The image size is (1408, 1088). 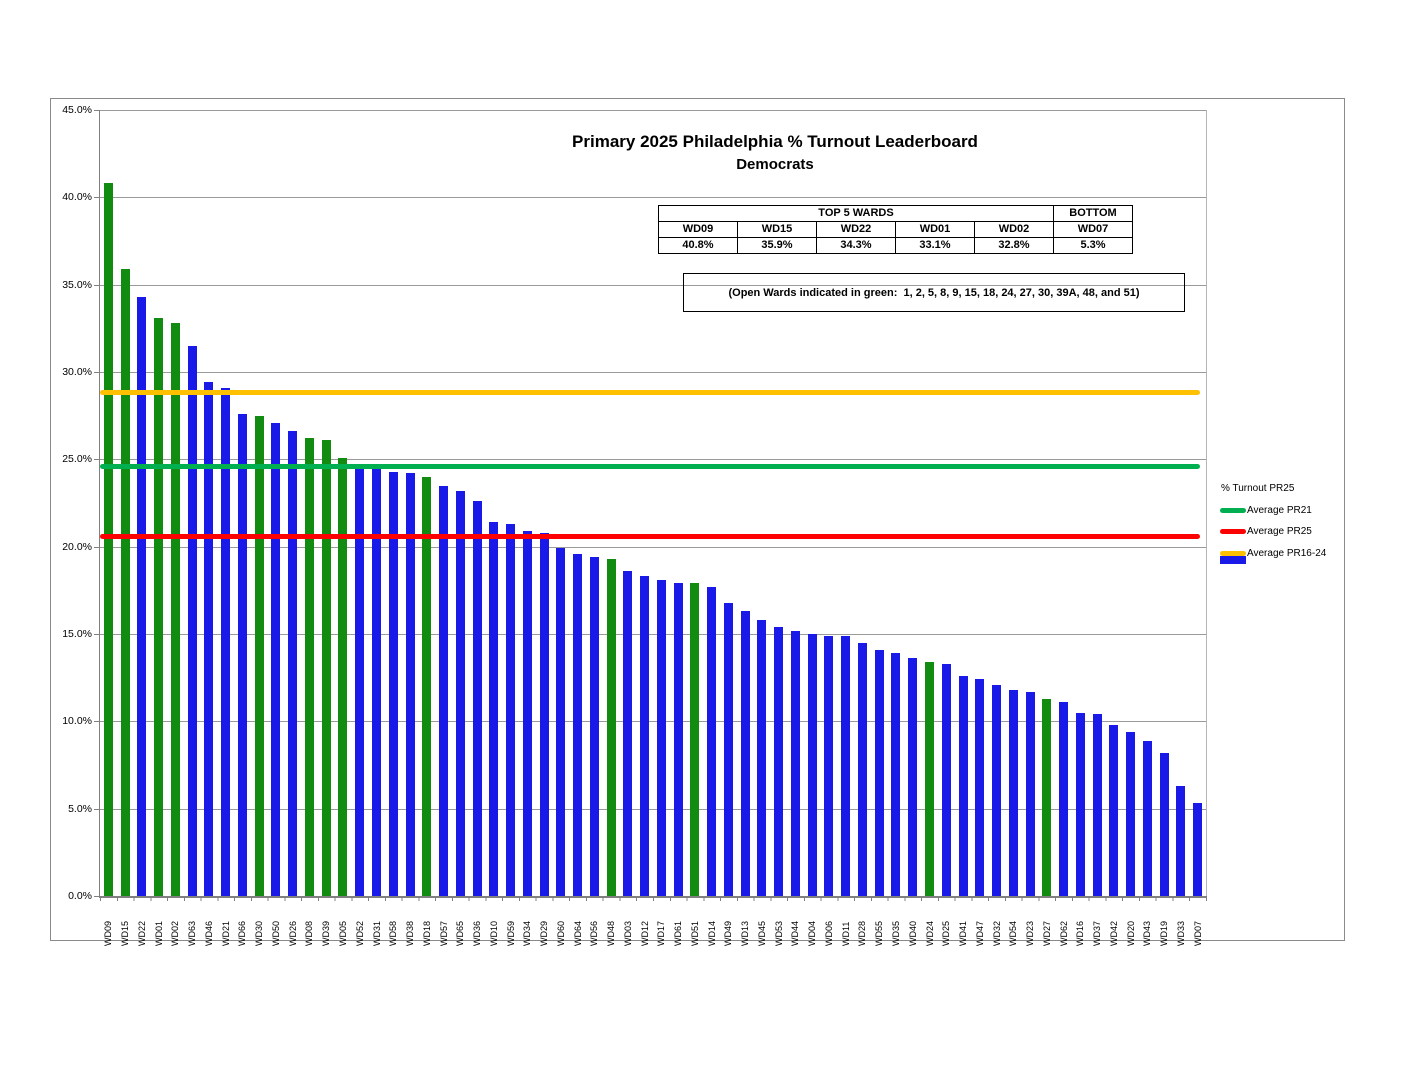 What do you see at coordinates (645, 736) in the screenshot?
I see `bar-WD12` at bounding box center [645, 736].